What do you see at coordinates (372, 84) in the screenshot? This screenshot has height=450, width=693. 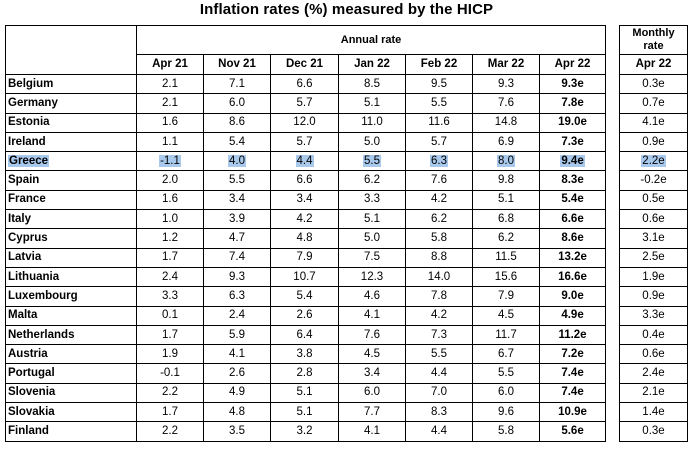 I see `rate-value: 8.5` at bounding box center [372, 84].